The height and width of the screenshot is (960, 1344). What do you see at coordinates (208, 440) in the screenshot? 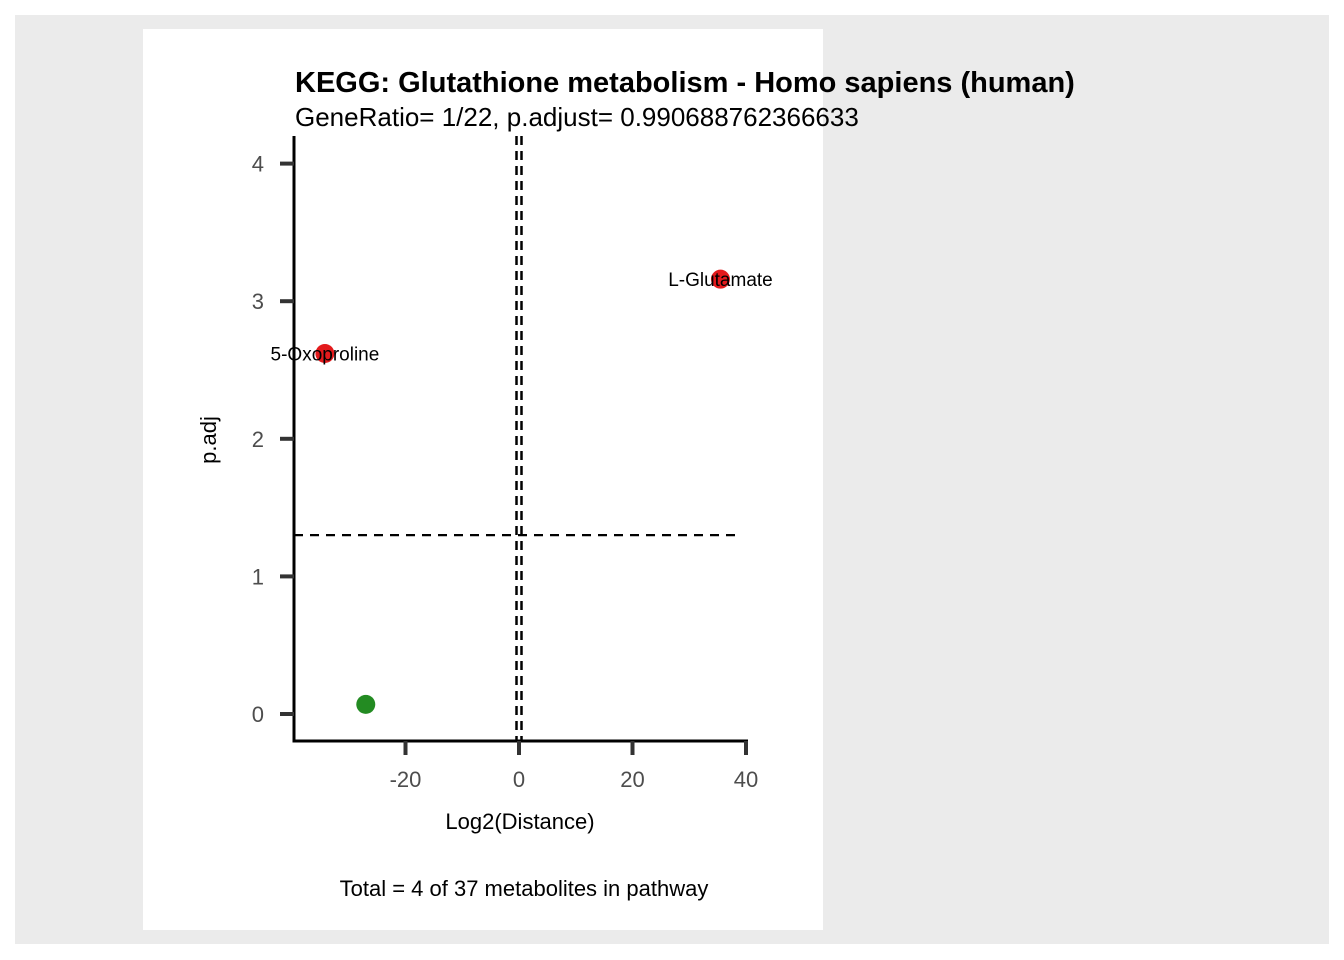
I see `y-axis-title: p.adj` at bounding box center [208, 440].